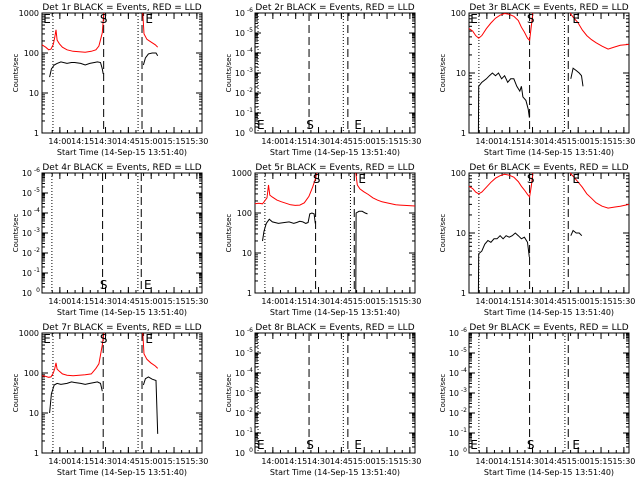  What do you see at coordinates (334, 328) in the screenshot?
I see `panel-title: Det 8r BLACK = Events, RED = LLD` at bounding box center [334, 328].